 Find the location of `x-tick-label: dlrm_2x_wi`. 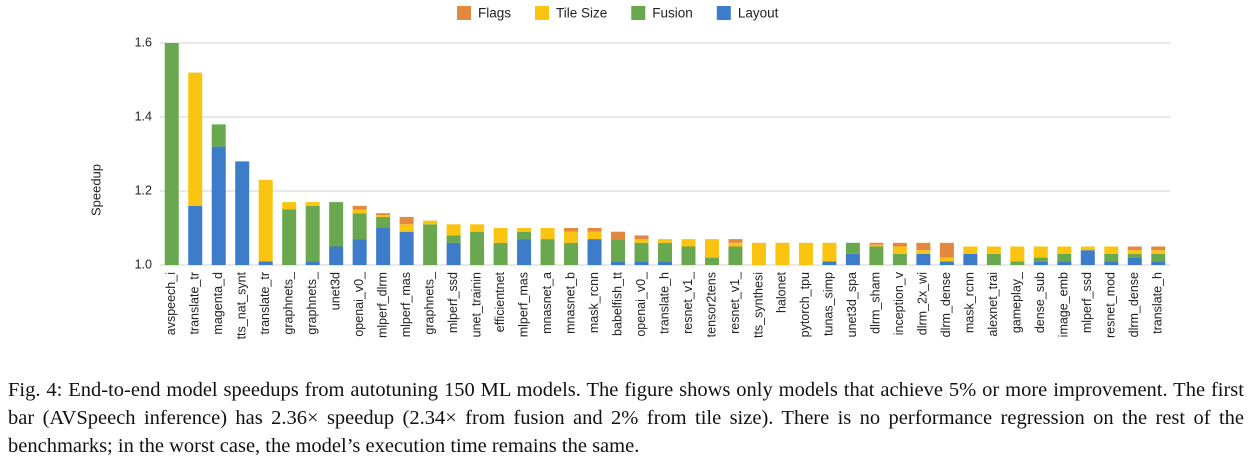

x-tick-label: dlrm_2x_wi is located at coordinates (923, 303).